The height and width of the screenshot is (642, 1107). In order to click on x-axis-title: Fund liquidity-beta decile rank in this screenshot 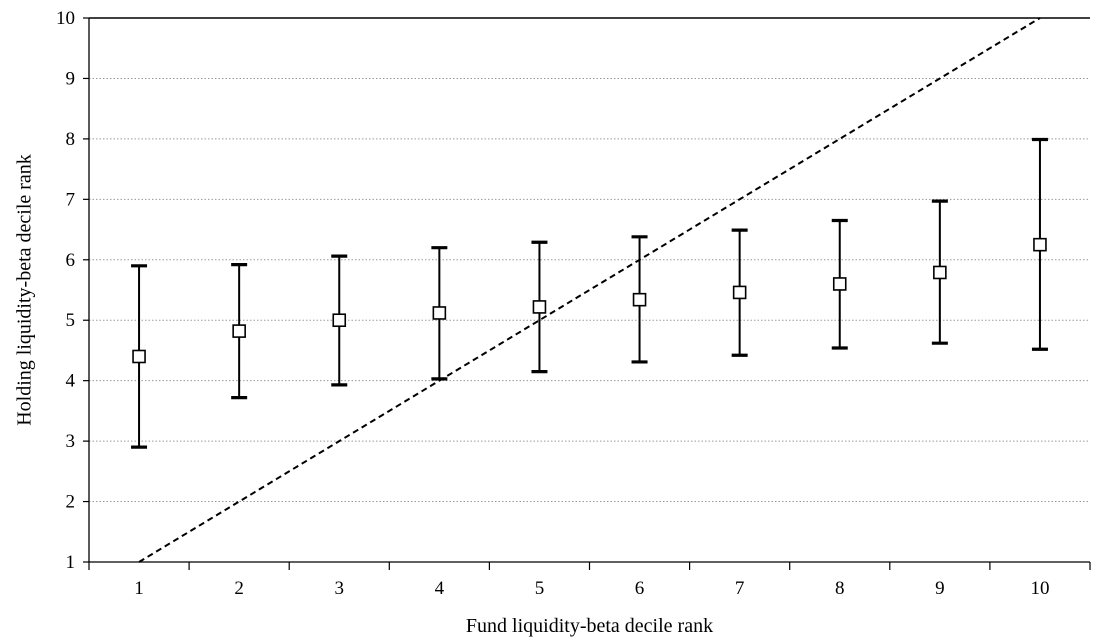, I will do `click(589, 626)`.